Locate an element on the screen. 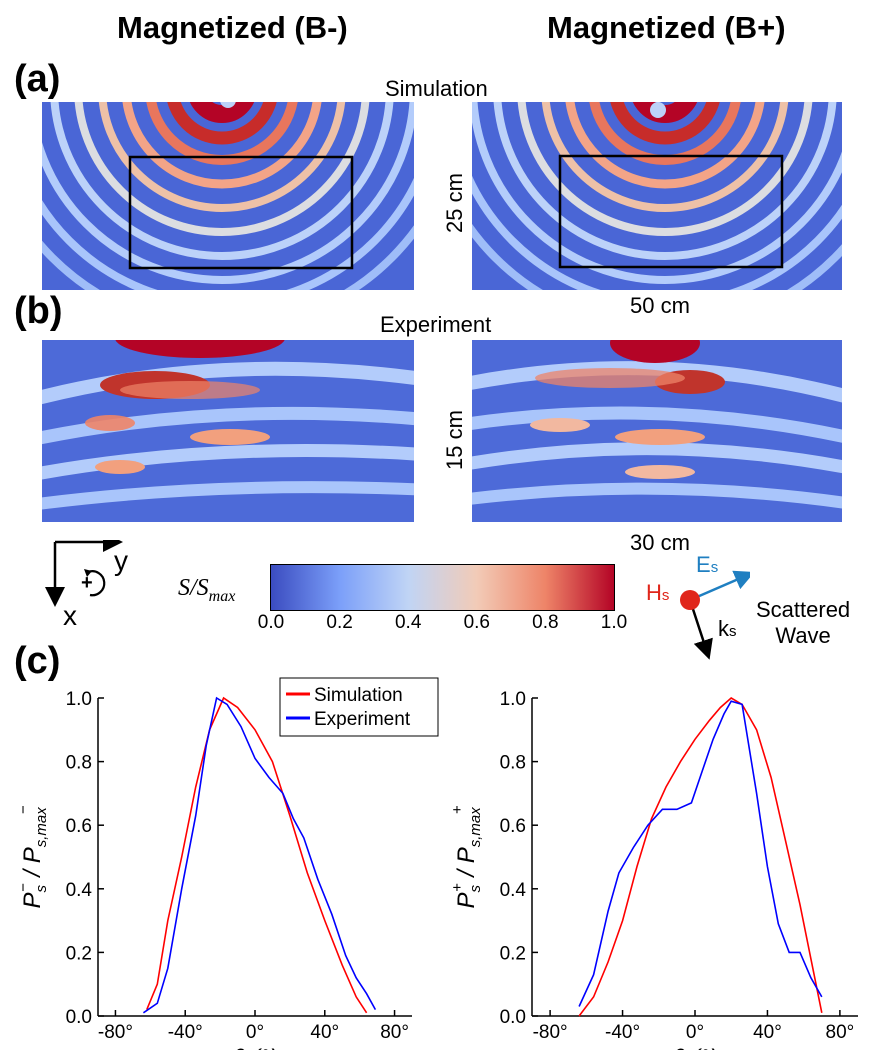 This screenshot has height=1050, width=880. experiment-map-b-plus is located at coordinates (657, 431).